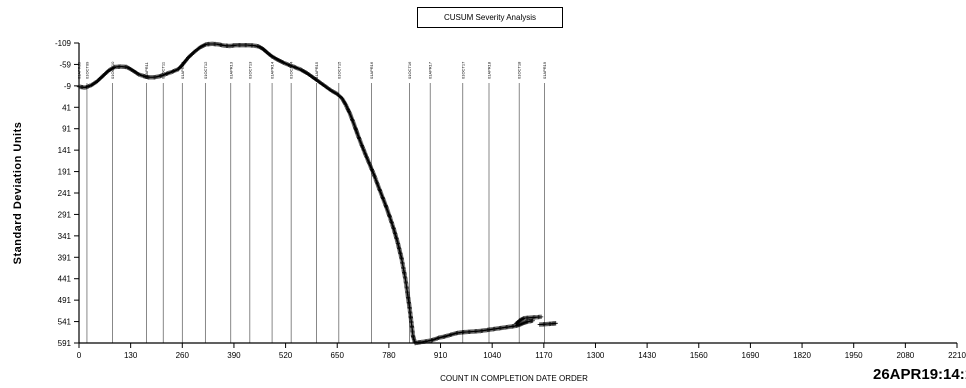 Image resolution: width=966 pixels, height=388 pixels. I want to click on y-tick-label: 591, so click(65, 343).